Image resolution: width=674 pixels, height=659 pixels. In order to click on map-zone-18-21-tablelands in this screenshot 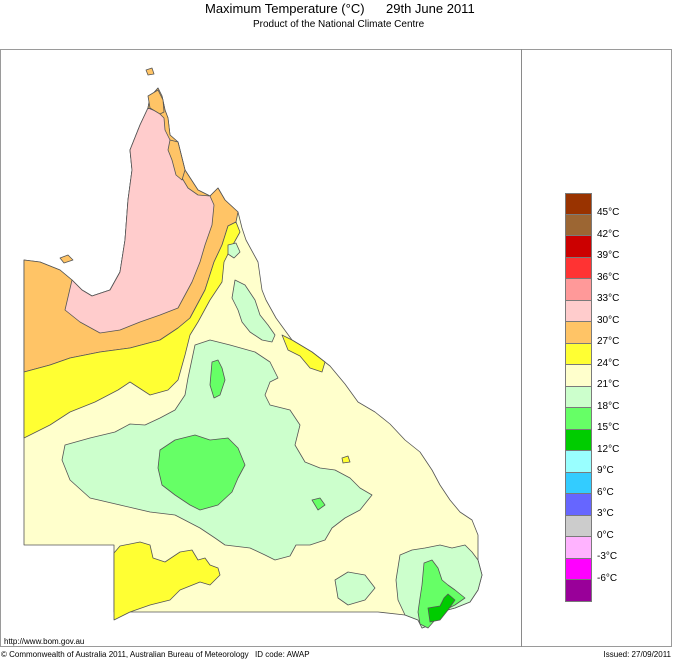, I will do `click(253, 311)`.